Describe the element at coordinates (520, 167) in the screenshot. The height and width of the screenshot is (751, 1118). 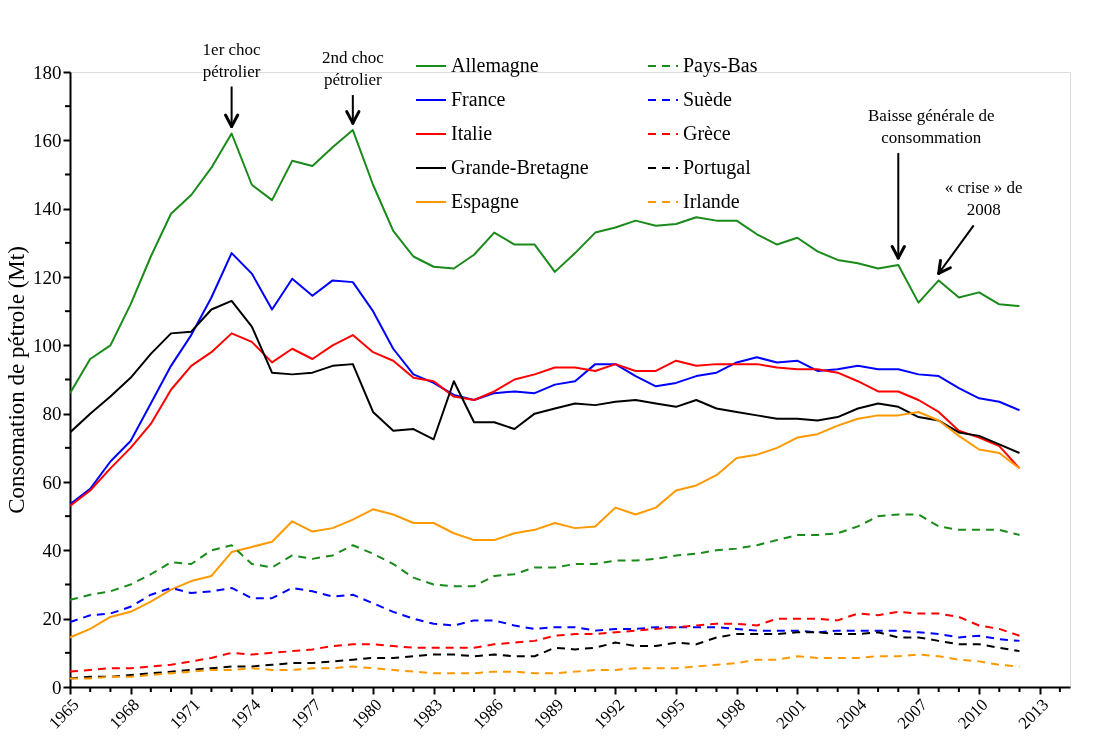
I see `legend-label: Grande-Bretagne` at that location.